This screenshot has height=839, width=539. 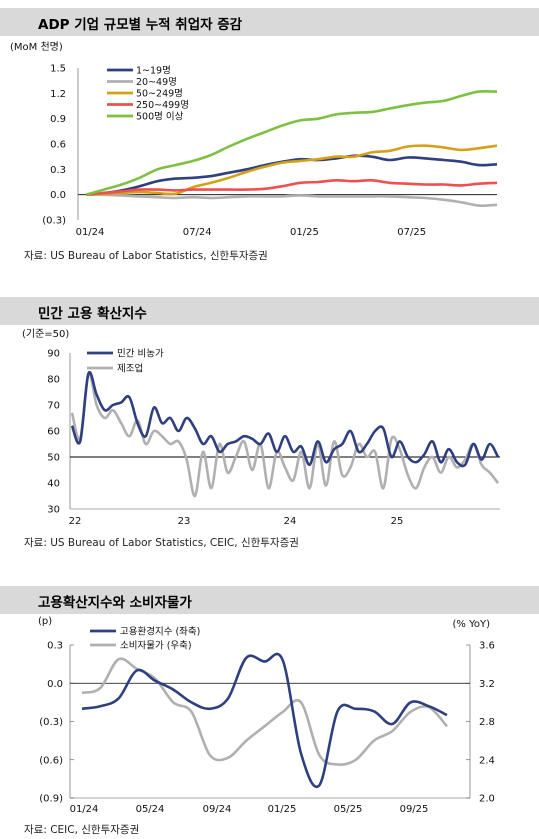 I want to click on chart-3-left-tick-label: (0.9), so click(x=51, y=799).